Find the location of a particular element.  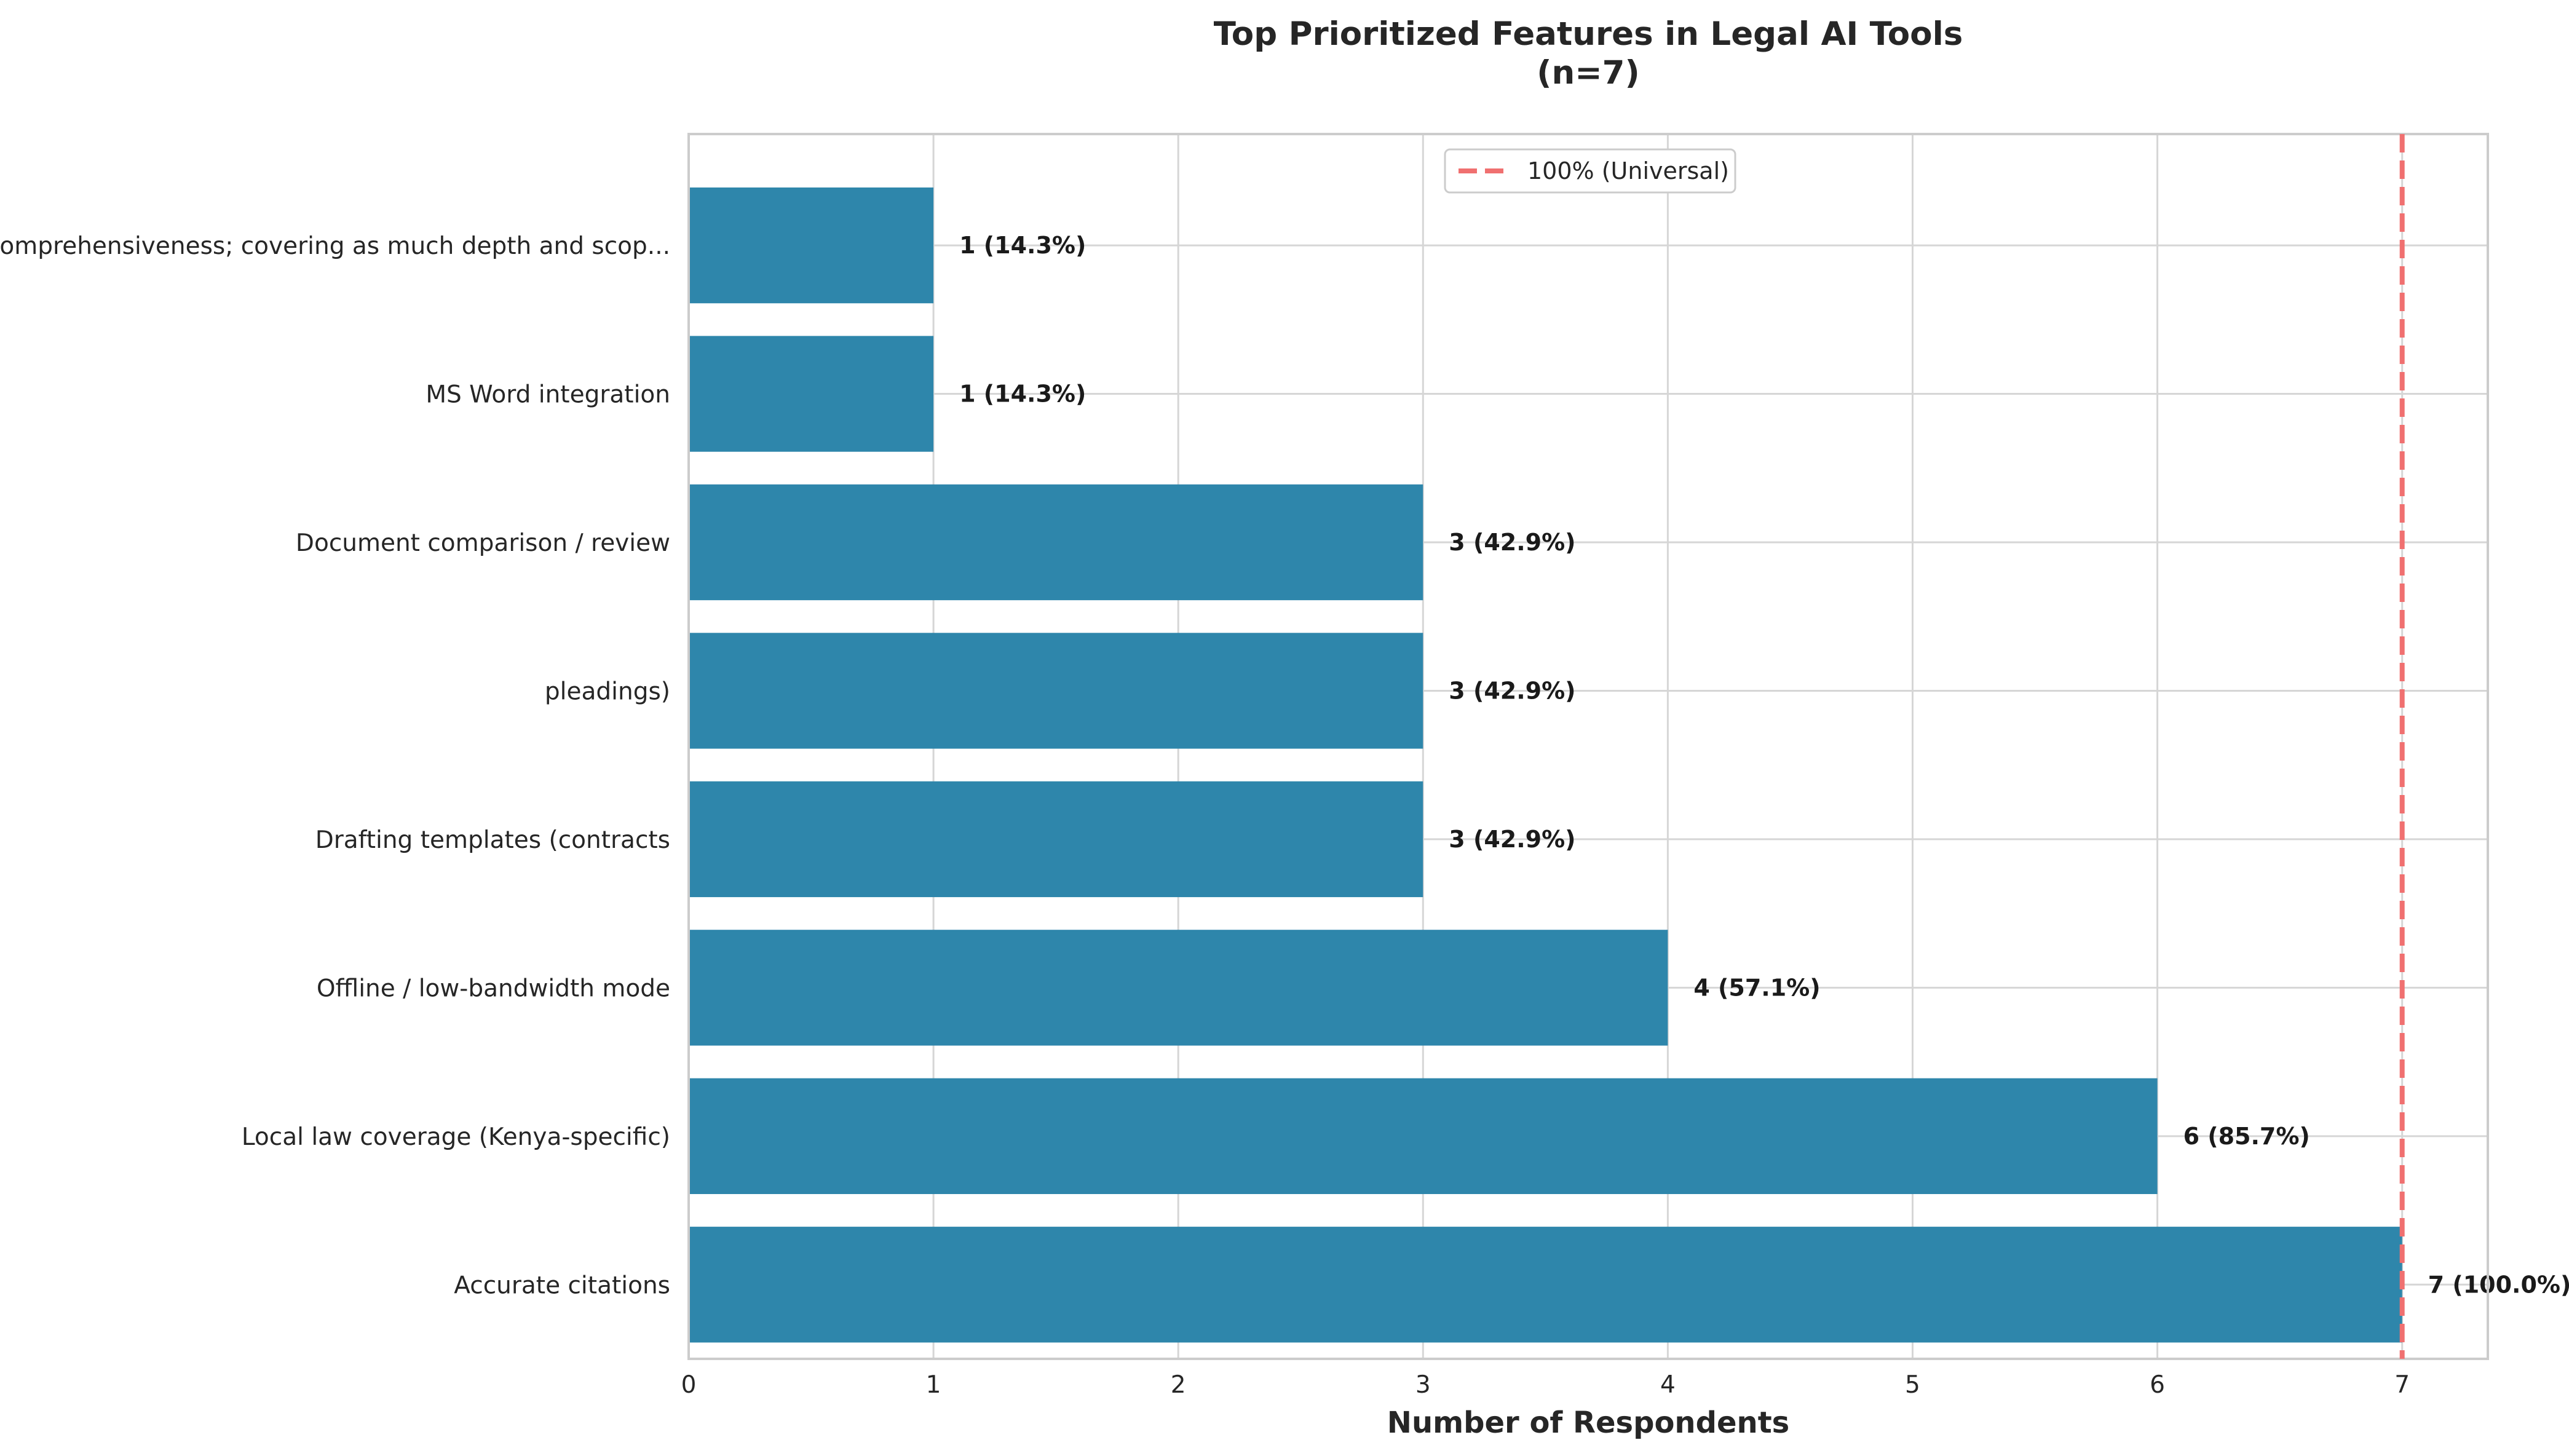

bar-value-label: 4 (57.1%) is located at coordinates (1757, 988).